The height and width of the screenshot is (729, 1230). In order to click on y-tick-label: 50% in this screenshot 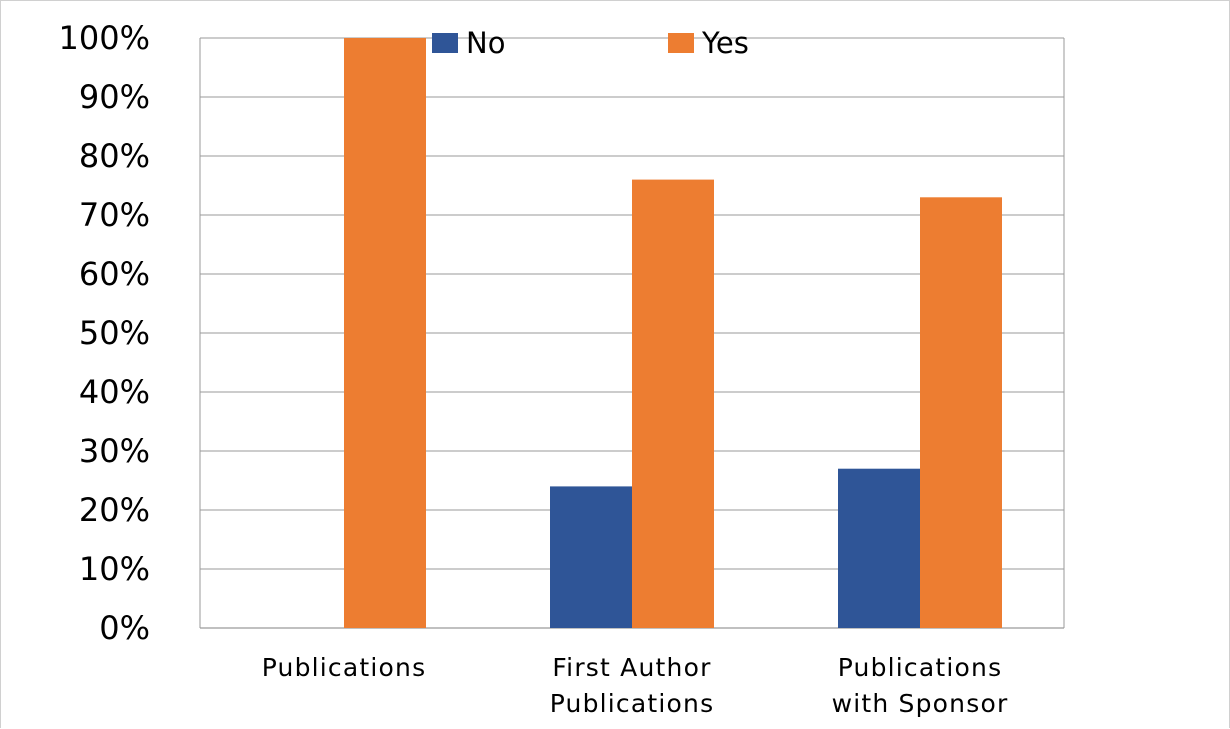, I will do `click(114, 333)`.